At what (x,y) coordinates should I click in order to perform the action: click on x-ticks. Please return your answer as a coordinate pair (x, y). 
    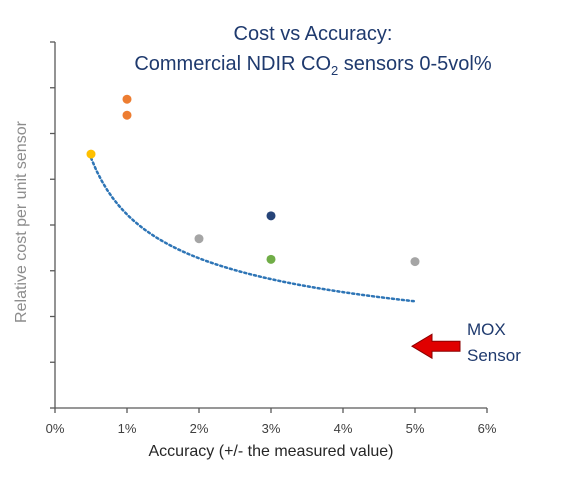
    Looking at the image, I should click on (271, 410).